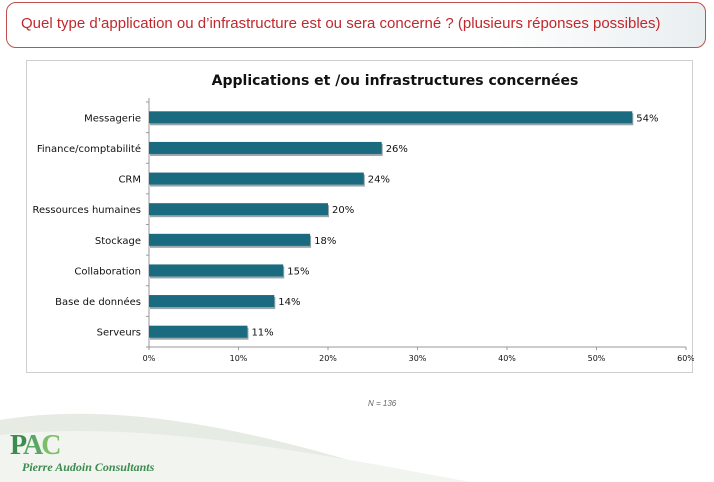 This screenshot has height=482, width=714. What do you see at coordinates (98, 302) in the screenshot?
I see `category-label: Base de données` at bounding box center [98, 302].